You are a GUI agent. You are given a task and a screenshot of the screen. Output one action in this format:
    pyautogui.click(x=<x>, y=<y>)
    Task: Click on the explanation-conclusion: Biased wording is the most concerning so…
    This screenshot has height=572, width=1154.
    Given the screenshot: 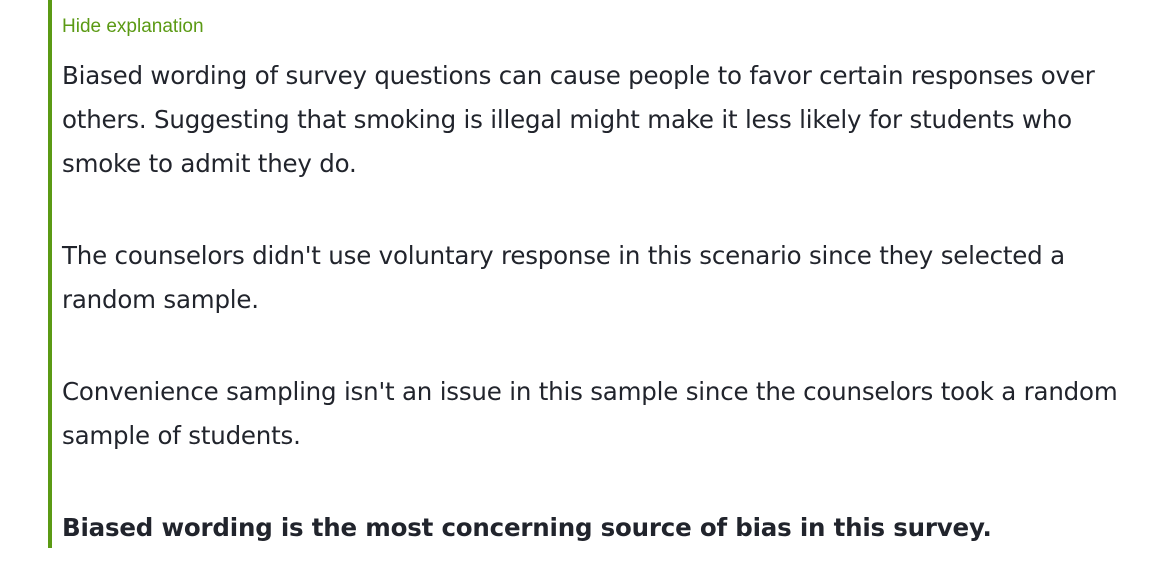 What is the action you would take?
    pyautogui.click(x=527, y=527)
    